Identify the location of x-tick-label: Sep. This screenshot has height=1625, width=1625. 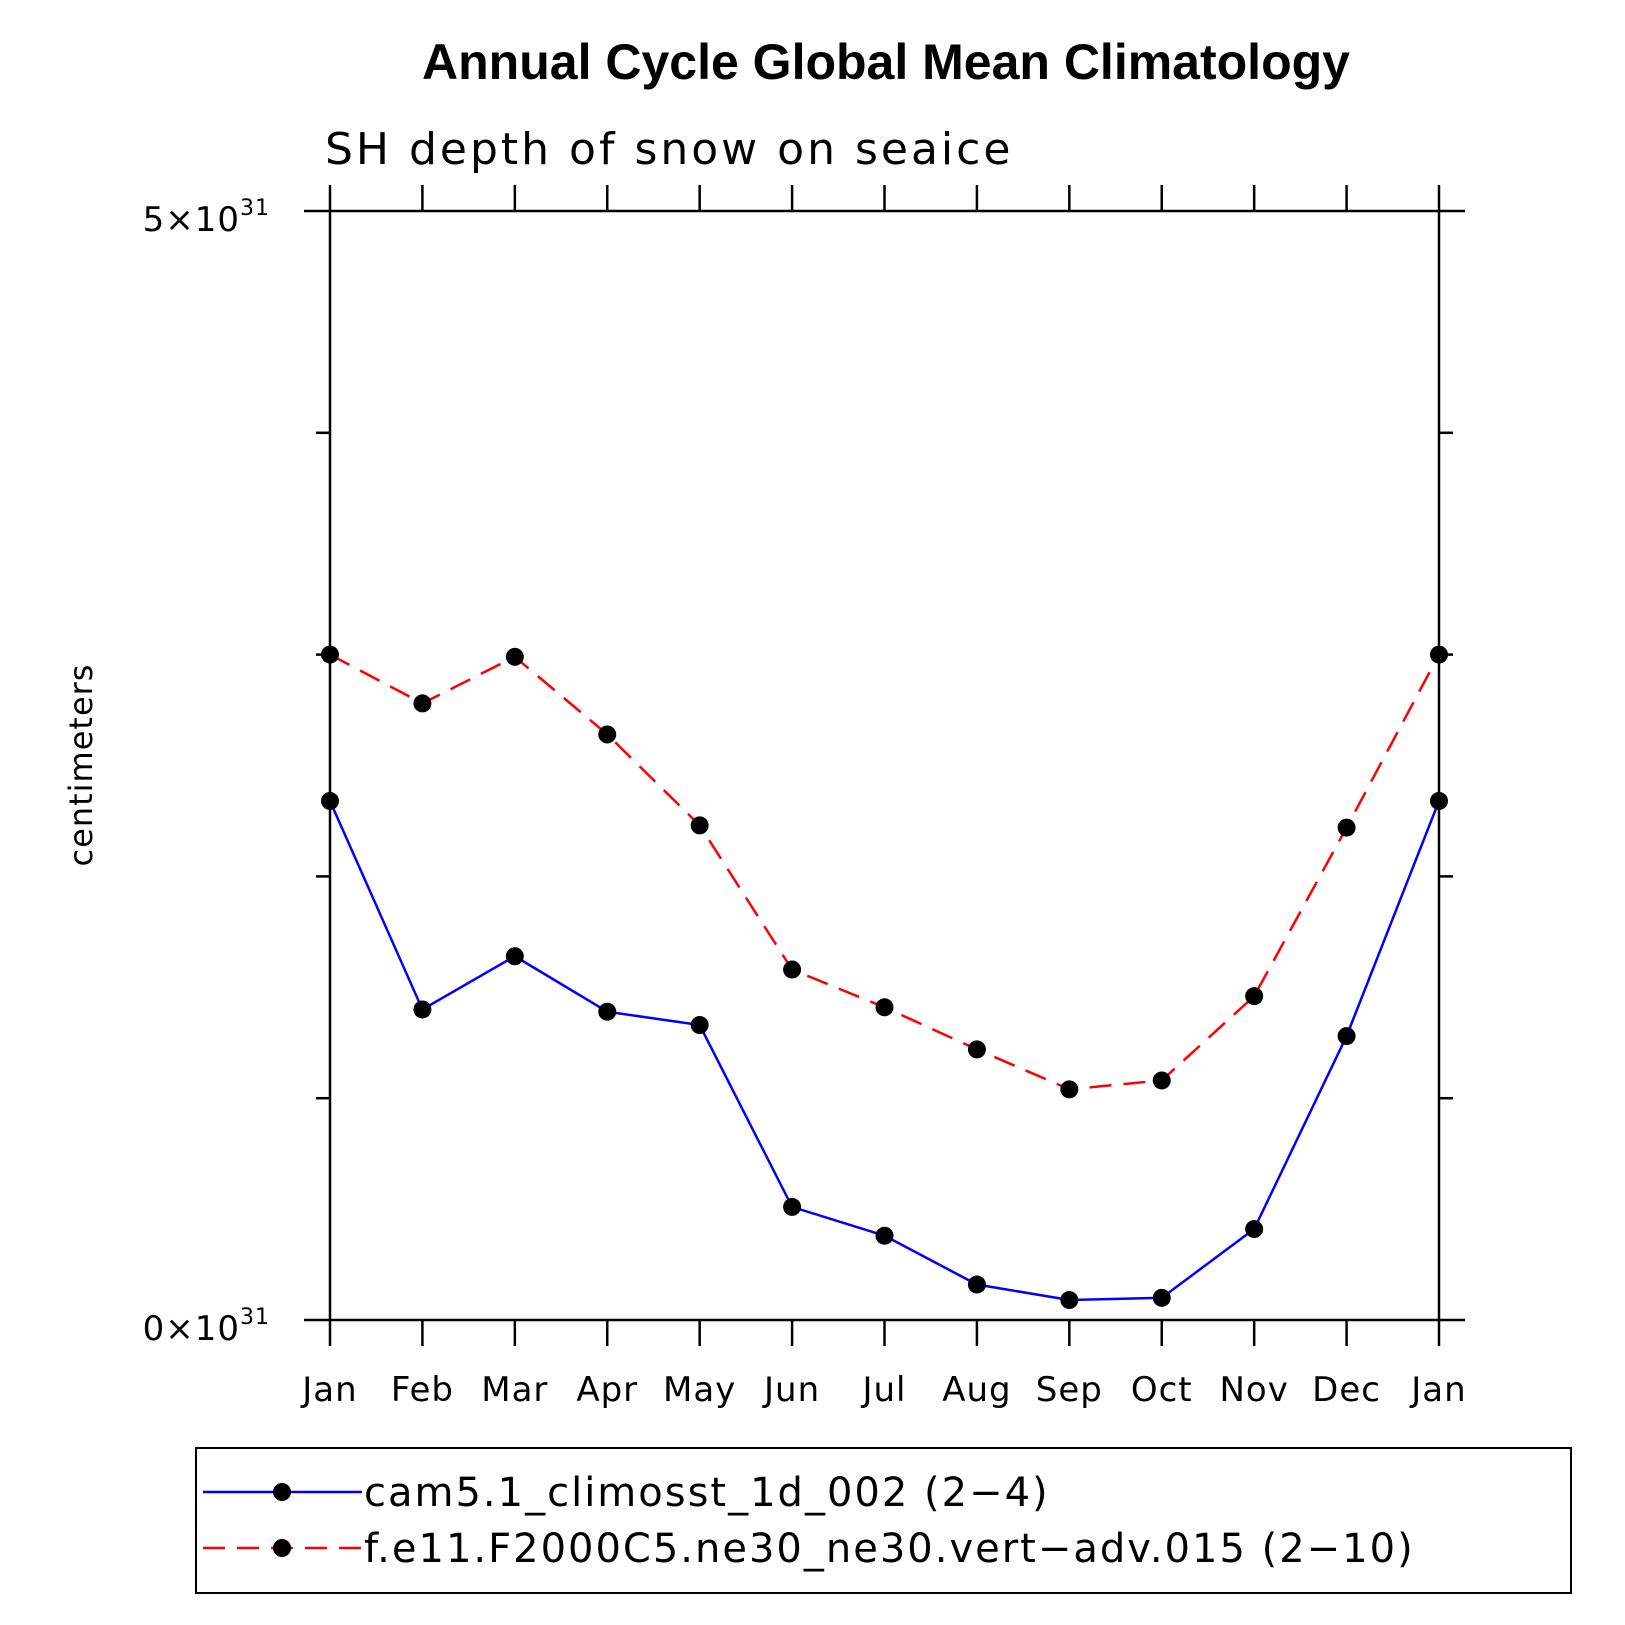
(1069, 1390).